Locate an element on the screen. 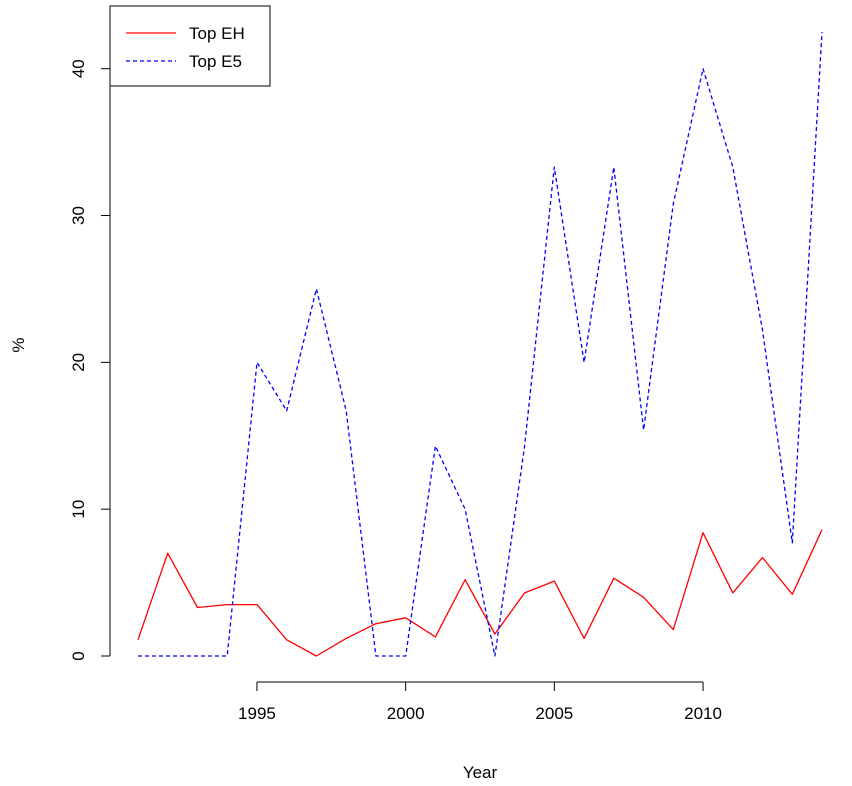 The width and height of the screenshot is (852, 786). x-tick-label: 1995 is located at coordinates (257, 713).